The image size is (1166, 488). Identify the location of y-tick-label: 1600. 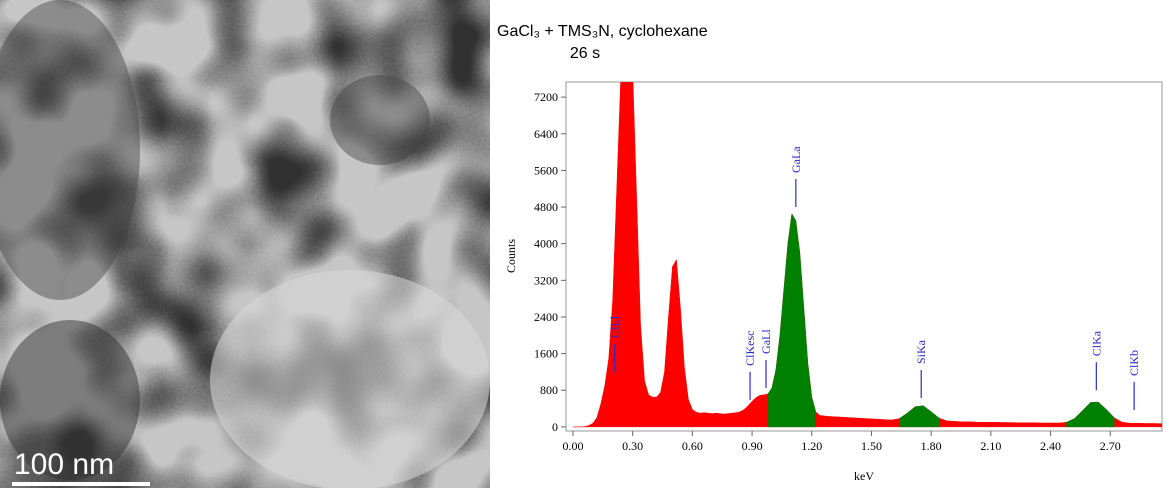
(546, 354).